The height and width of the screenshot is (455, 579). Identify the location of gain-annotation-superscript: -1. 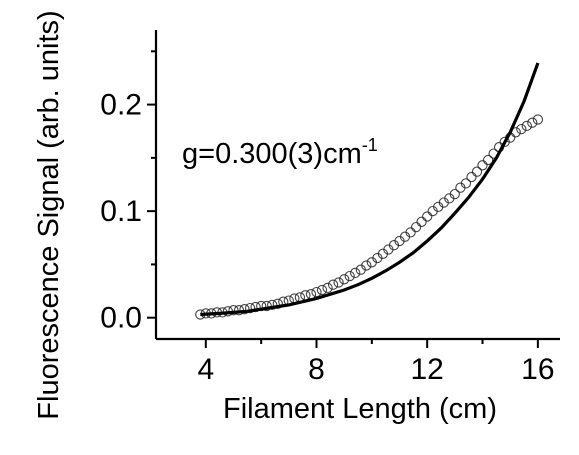
(370, 145).